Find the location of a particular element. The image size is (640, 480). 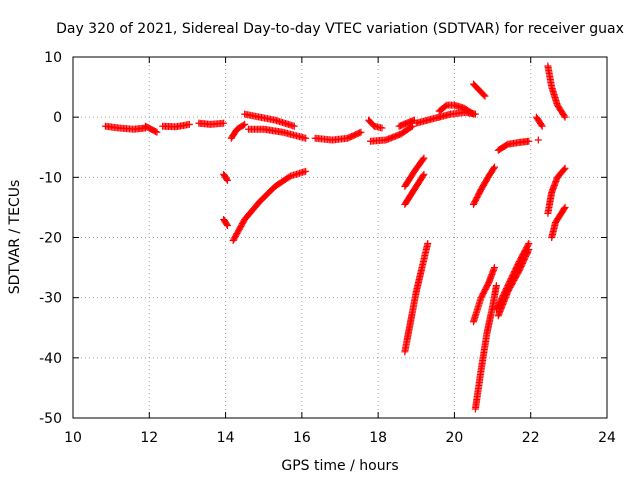

y-tick-label: 10 is located at coordinates (53, 58).